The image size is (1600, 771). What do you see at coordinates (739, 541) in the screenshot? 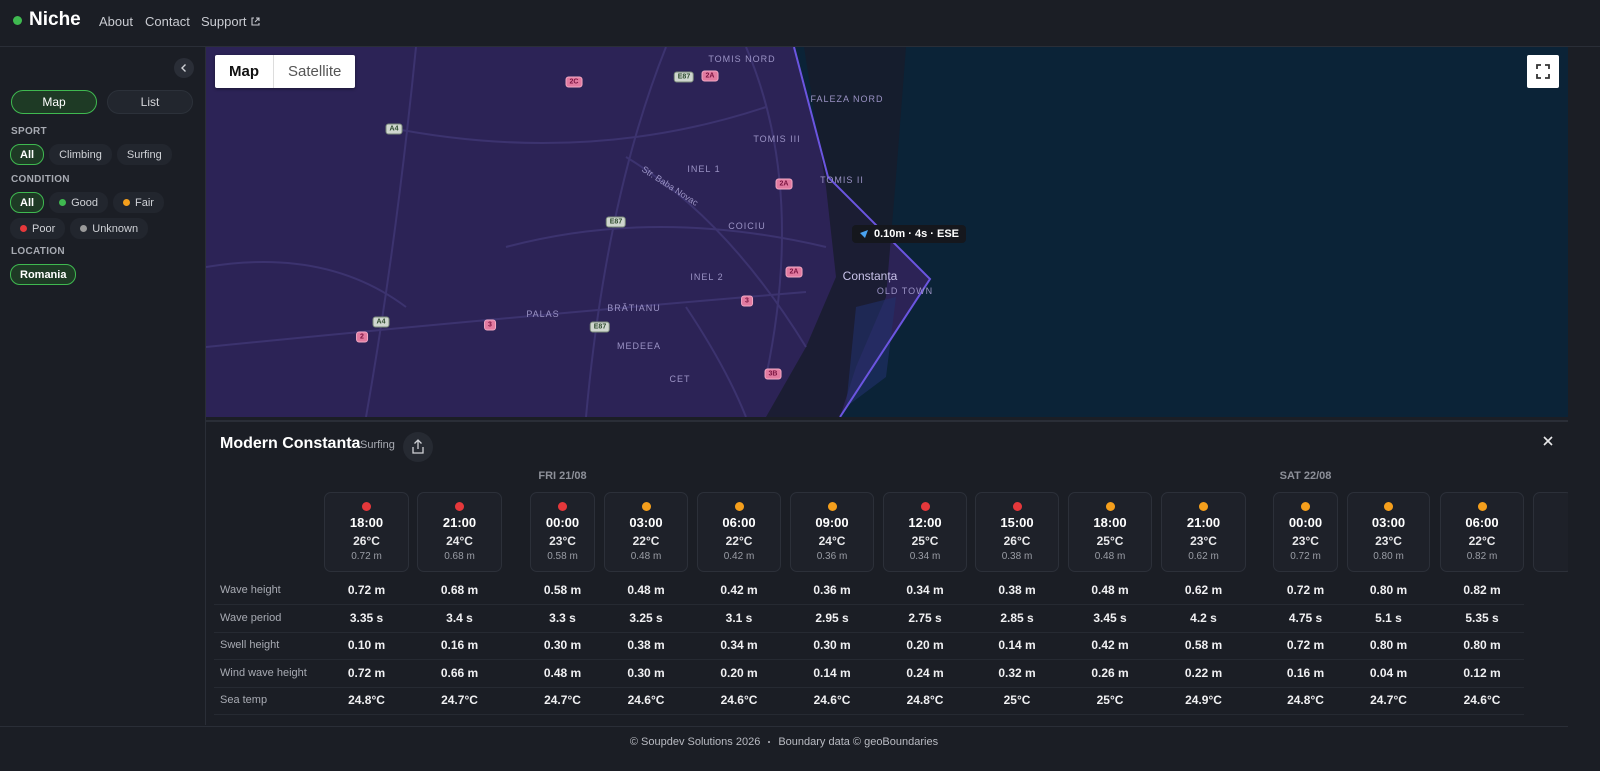
I see `slot-temp: 22°C` at bounding box center [739, 541].